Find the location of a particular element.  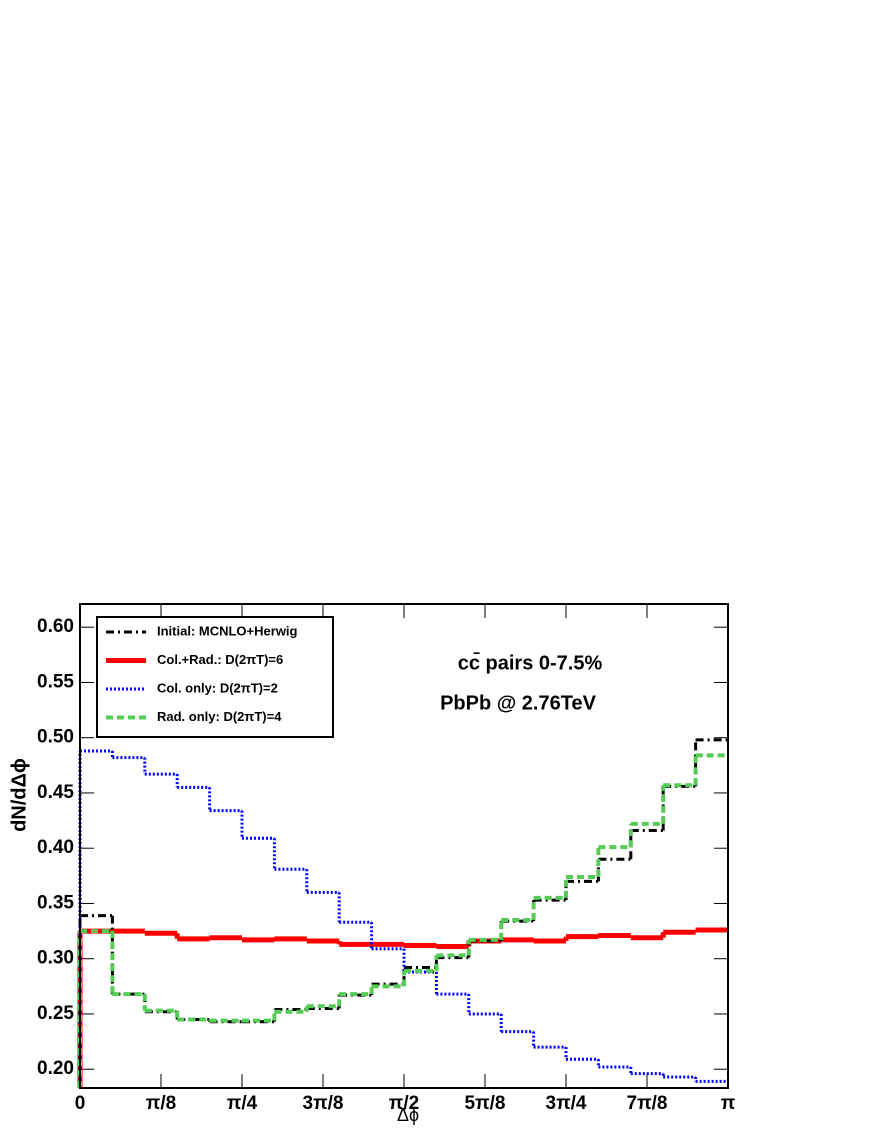

y-tick-label: 0.20 is located at coordinates (55, 1068).